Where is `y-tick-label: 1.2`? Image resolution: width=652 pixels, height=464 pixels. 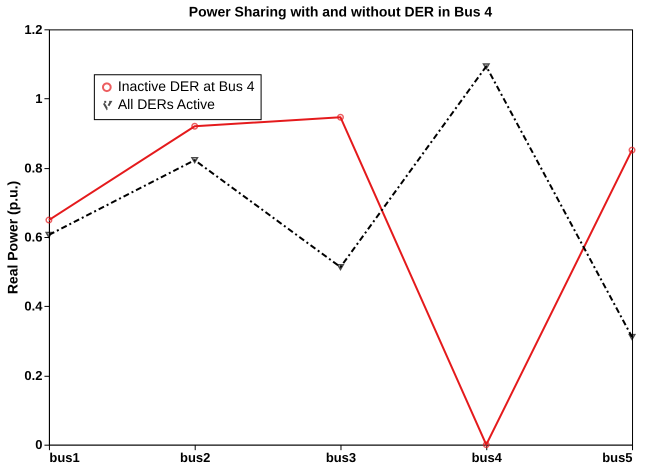 y-tick-label: 1.2 is located at coordinates (33, 29).